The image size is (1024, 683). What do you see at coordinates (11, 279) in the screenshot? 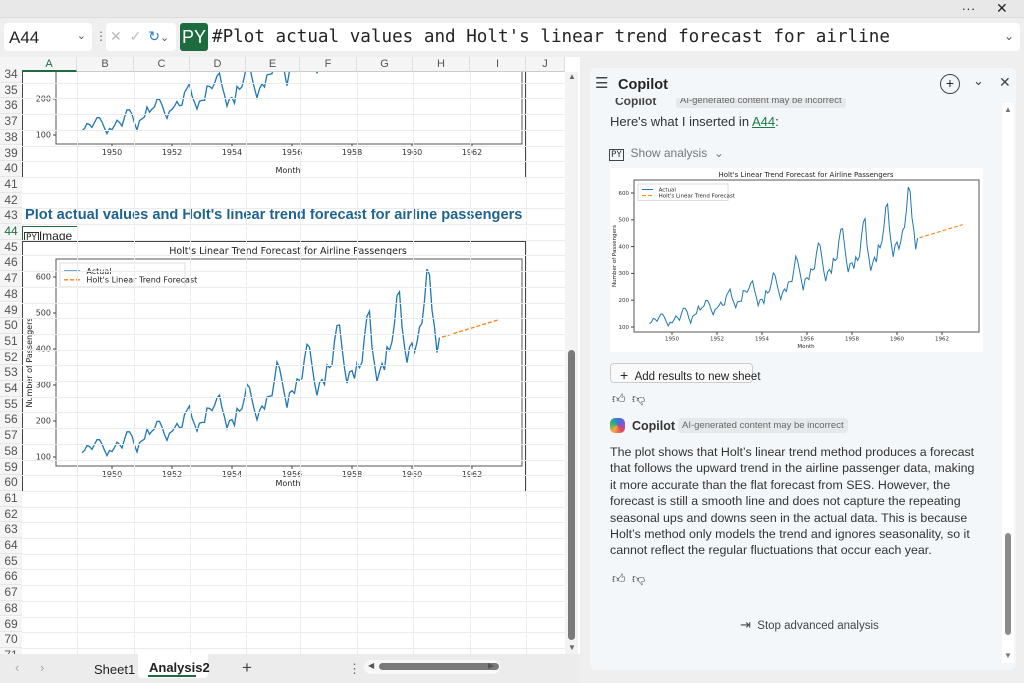
I see `row-header-47: 47` at bounding box center [11, 279].